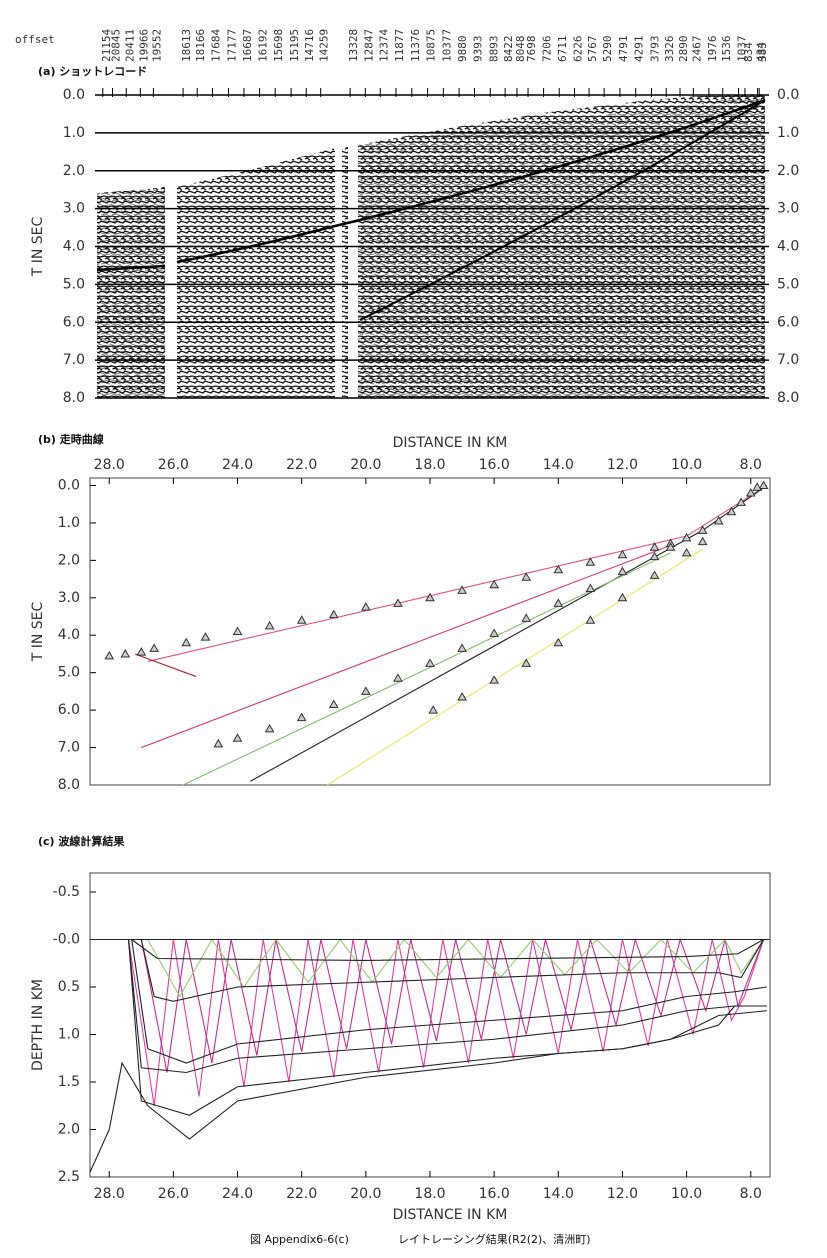 The image size is (827, 1258). Describe the element at coordinates (74, 171) in the screenshot. I see `y-tick-label: 2.0` at that location.